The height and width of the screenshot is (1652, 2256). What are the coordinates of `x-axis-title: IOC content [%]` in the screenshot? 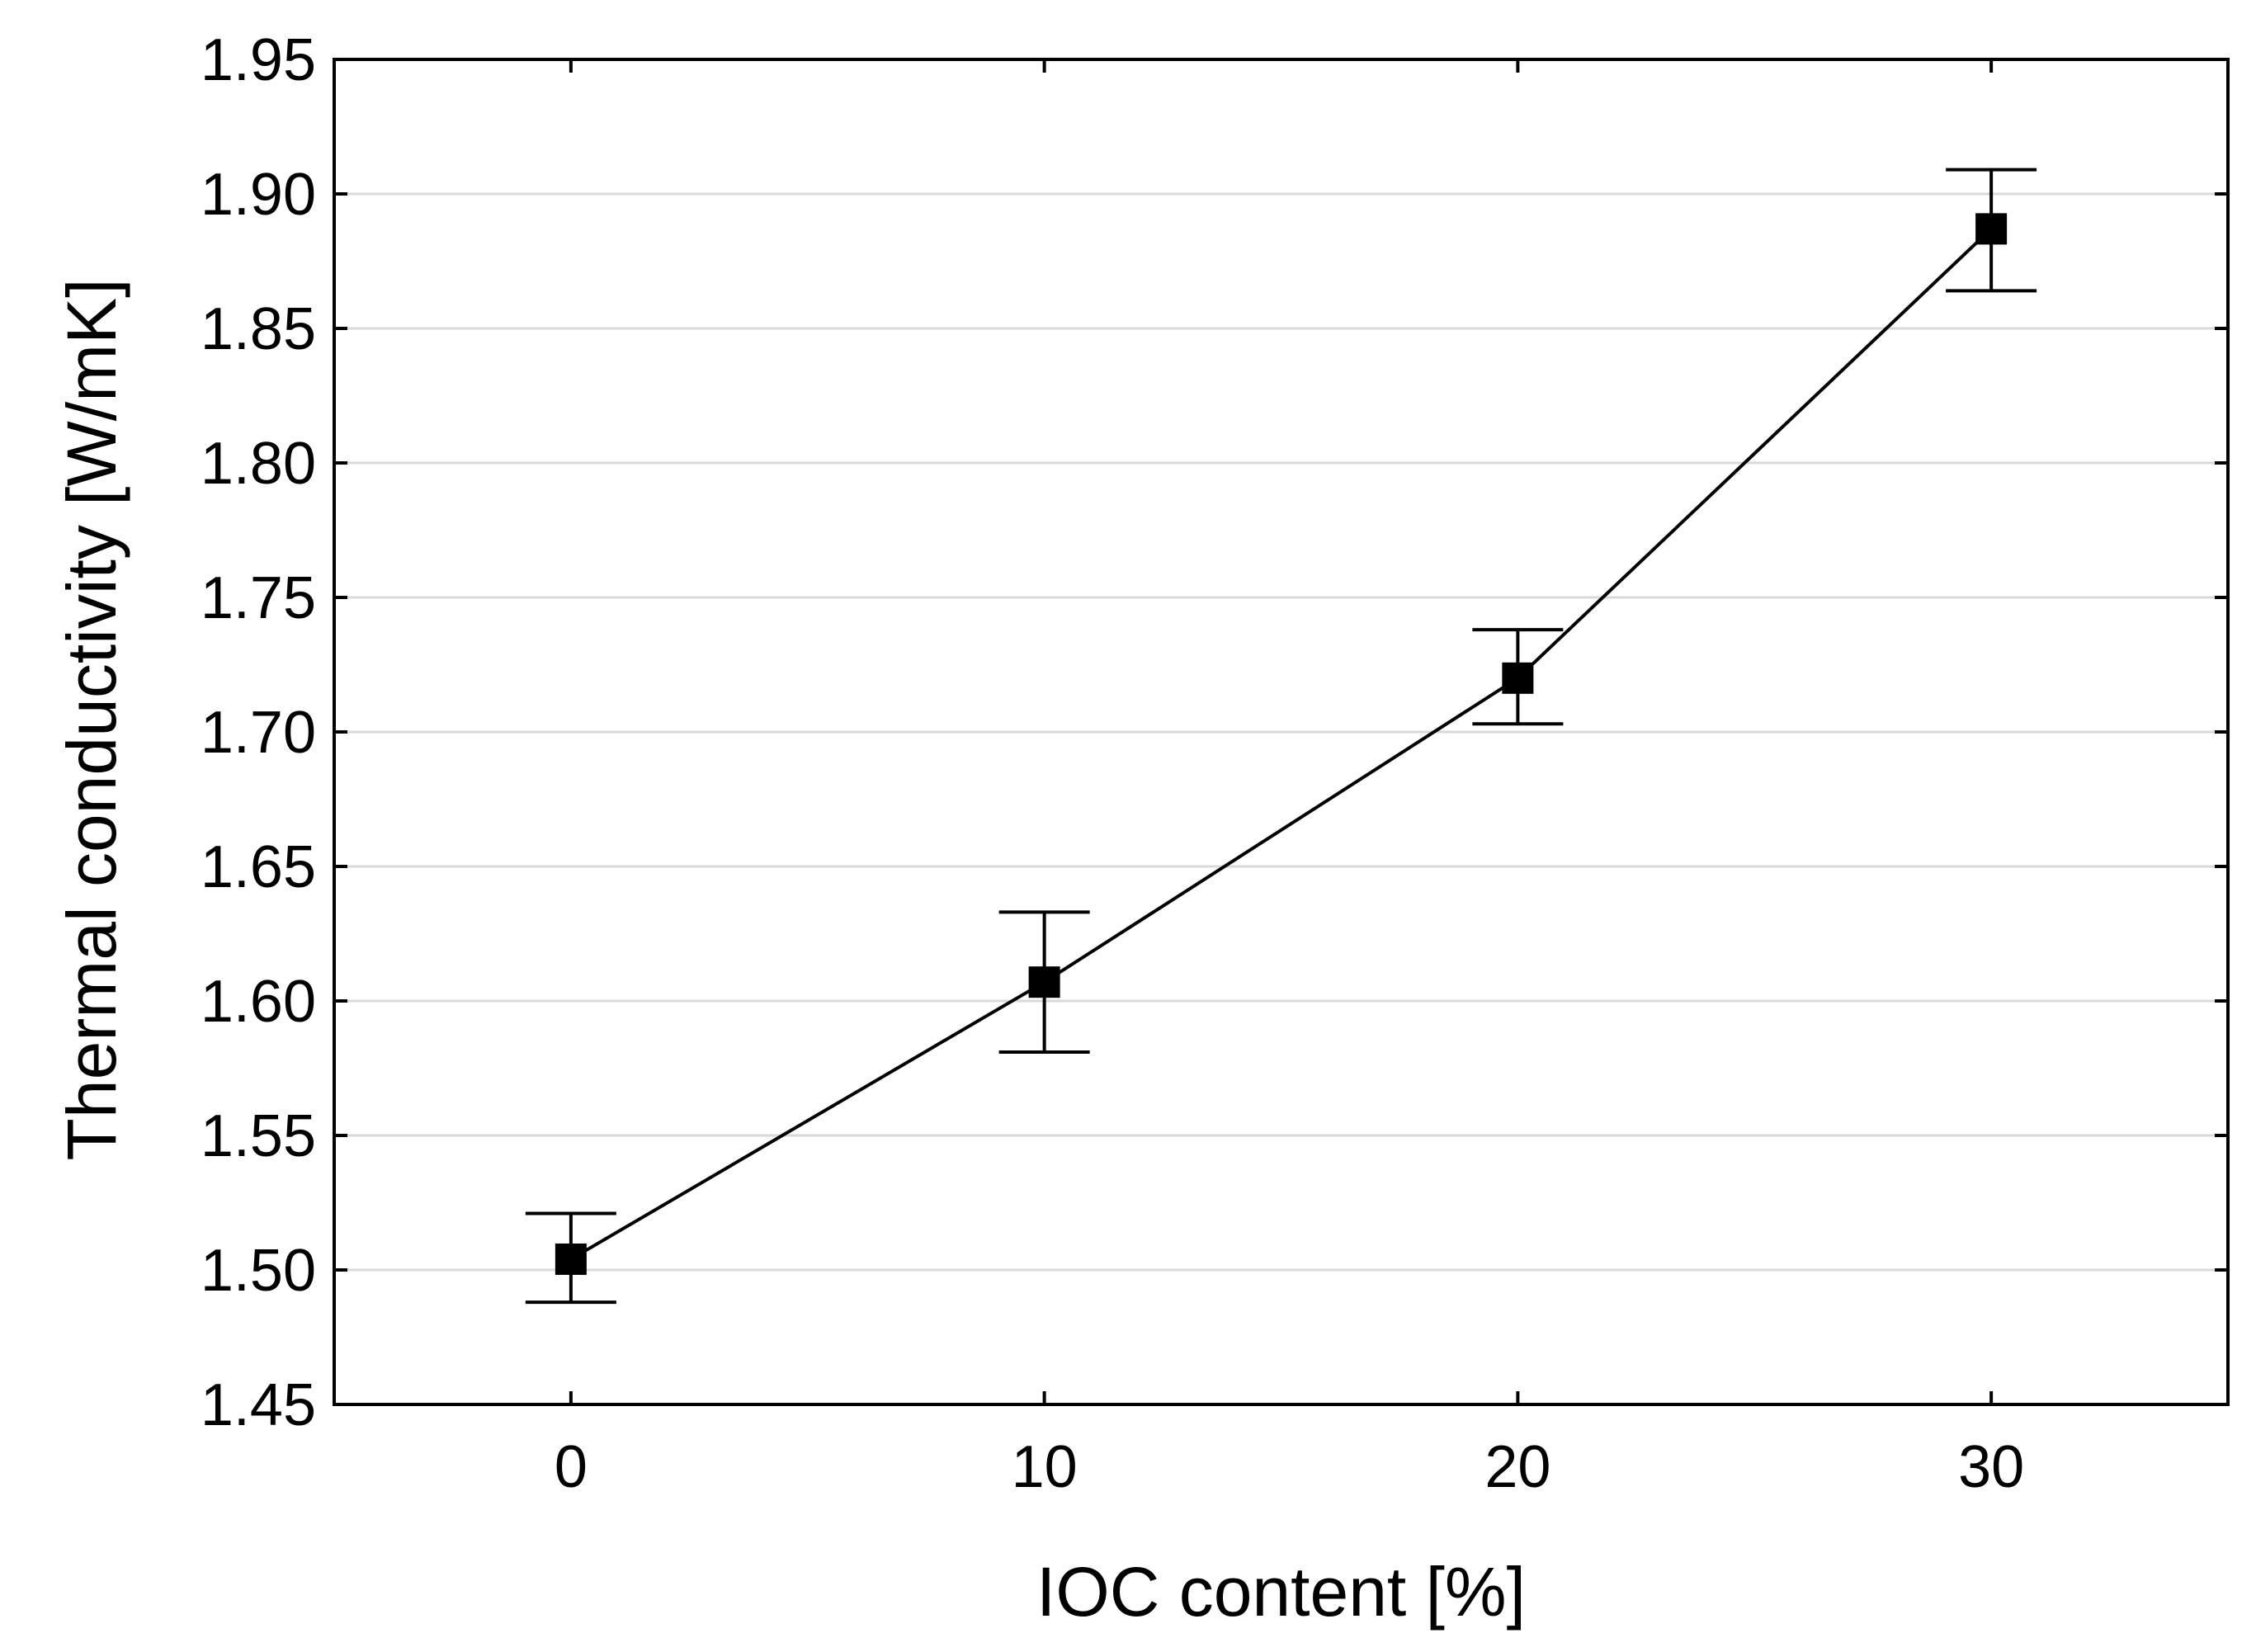 It's located at (1281, 1592).